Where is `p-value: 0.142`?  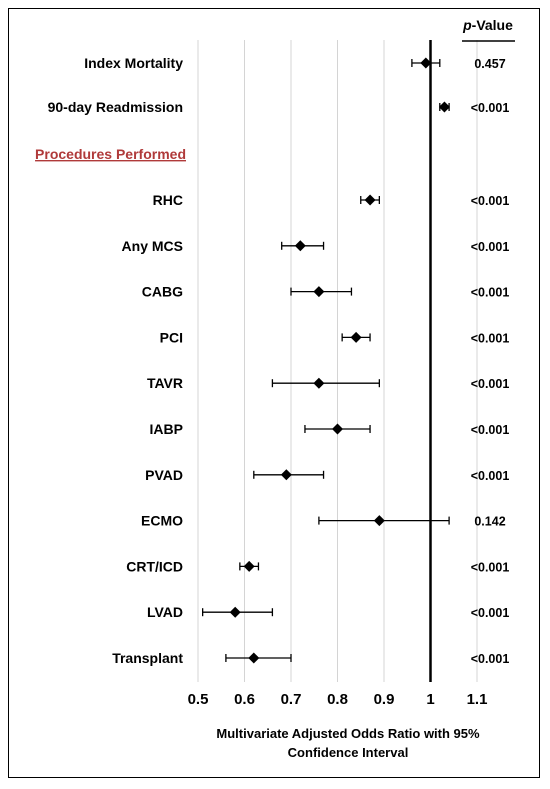
p-value: 0.142 is located at coordinates (489, 522).